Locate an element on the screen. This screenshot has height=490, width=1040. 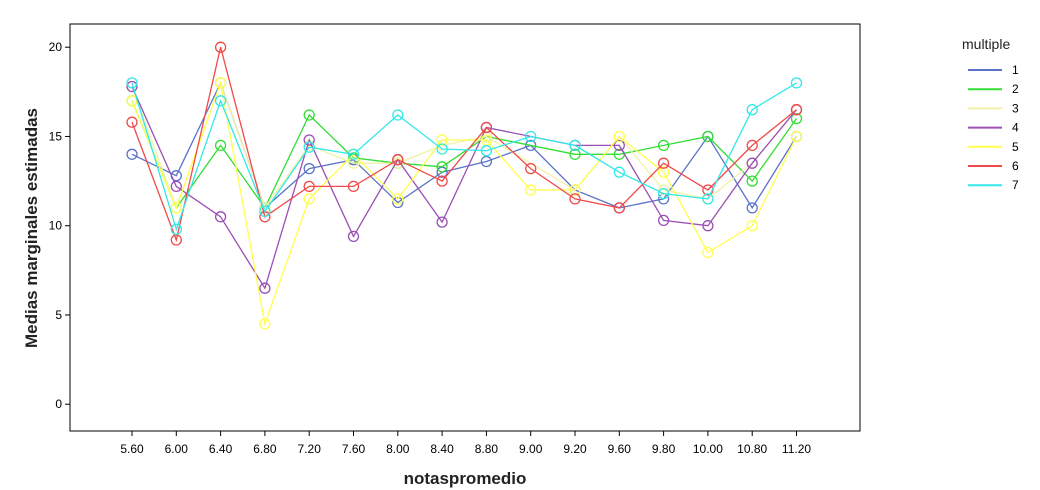
x-tick-label: 6.40 is located at coordinates (221, 449).